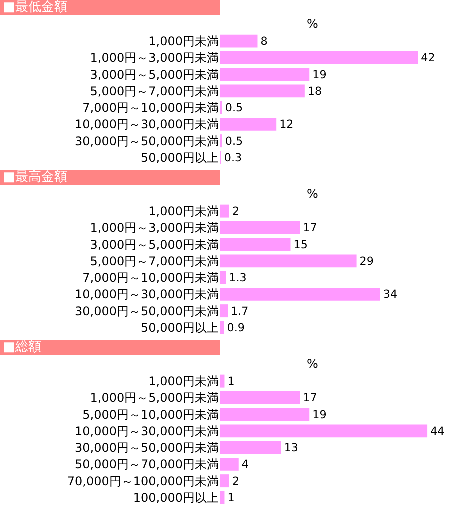 This screenshot has width=456, height=511. What do you see at coordinates (264, 41) in the screenshot?
I see `data-label: 8` at bounding box center [264, 41].